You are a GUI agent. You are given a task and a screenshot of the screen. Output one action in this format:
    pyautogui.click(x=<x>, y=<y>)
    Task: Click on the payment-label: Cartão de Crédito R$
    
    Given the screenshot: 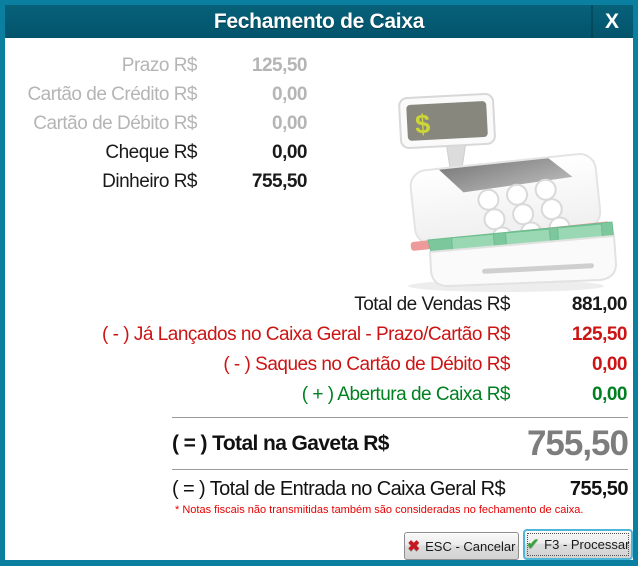 What is the action you would take?
    pyautogui.click(x=112, y=94)
    